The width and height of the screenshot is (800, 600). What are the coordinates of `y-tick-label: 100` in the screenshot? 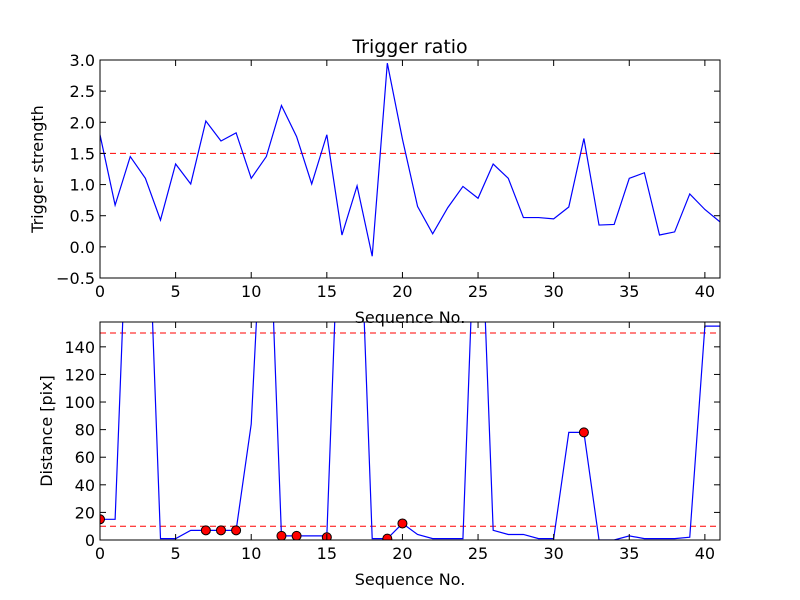 It's located at (79, 402).